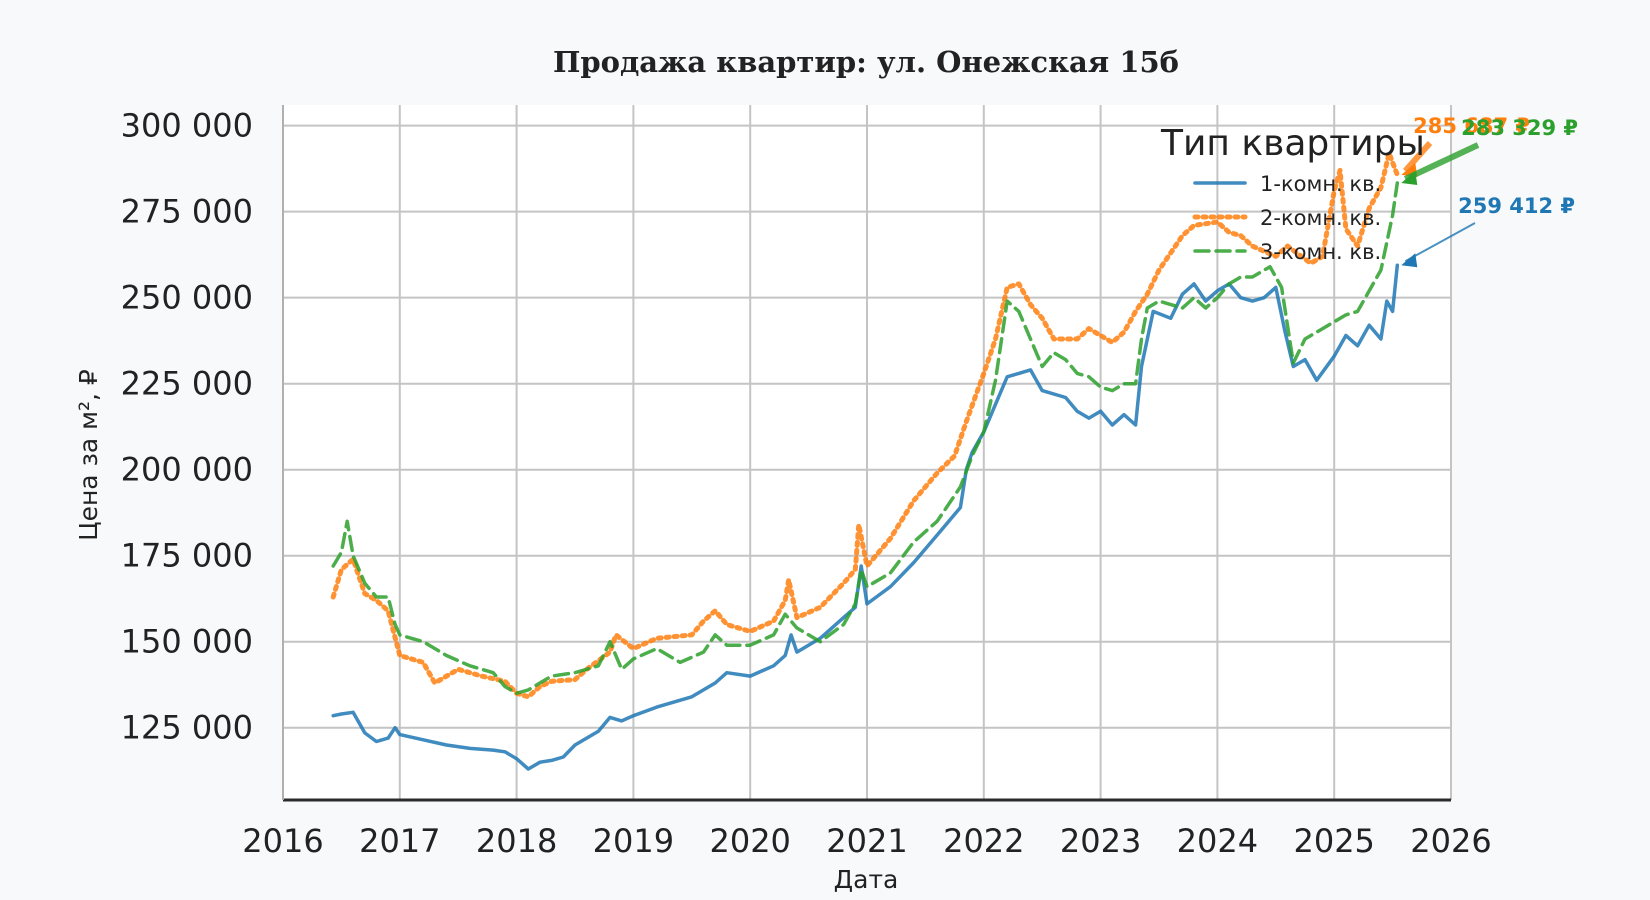 This screenshot has width=1650, height=900. Describe the element at coordinates (187, 298) in the screenshot. I see `y-tick-label: 250 000` at that location.